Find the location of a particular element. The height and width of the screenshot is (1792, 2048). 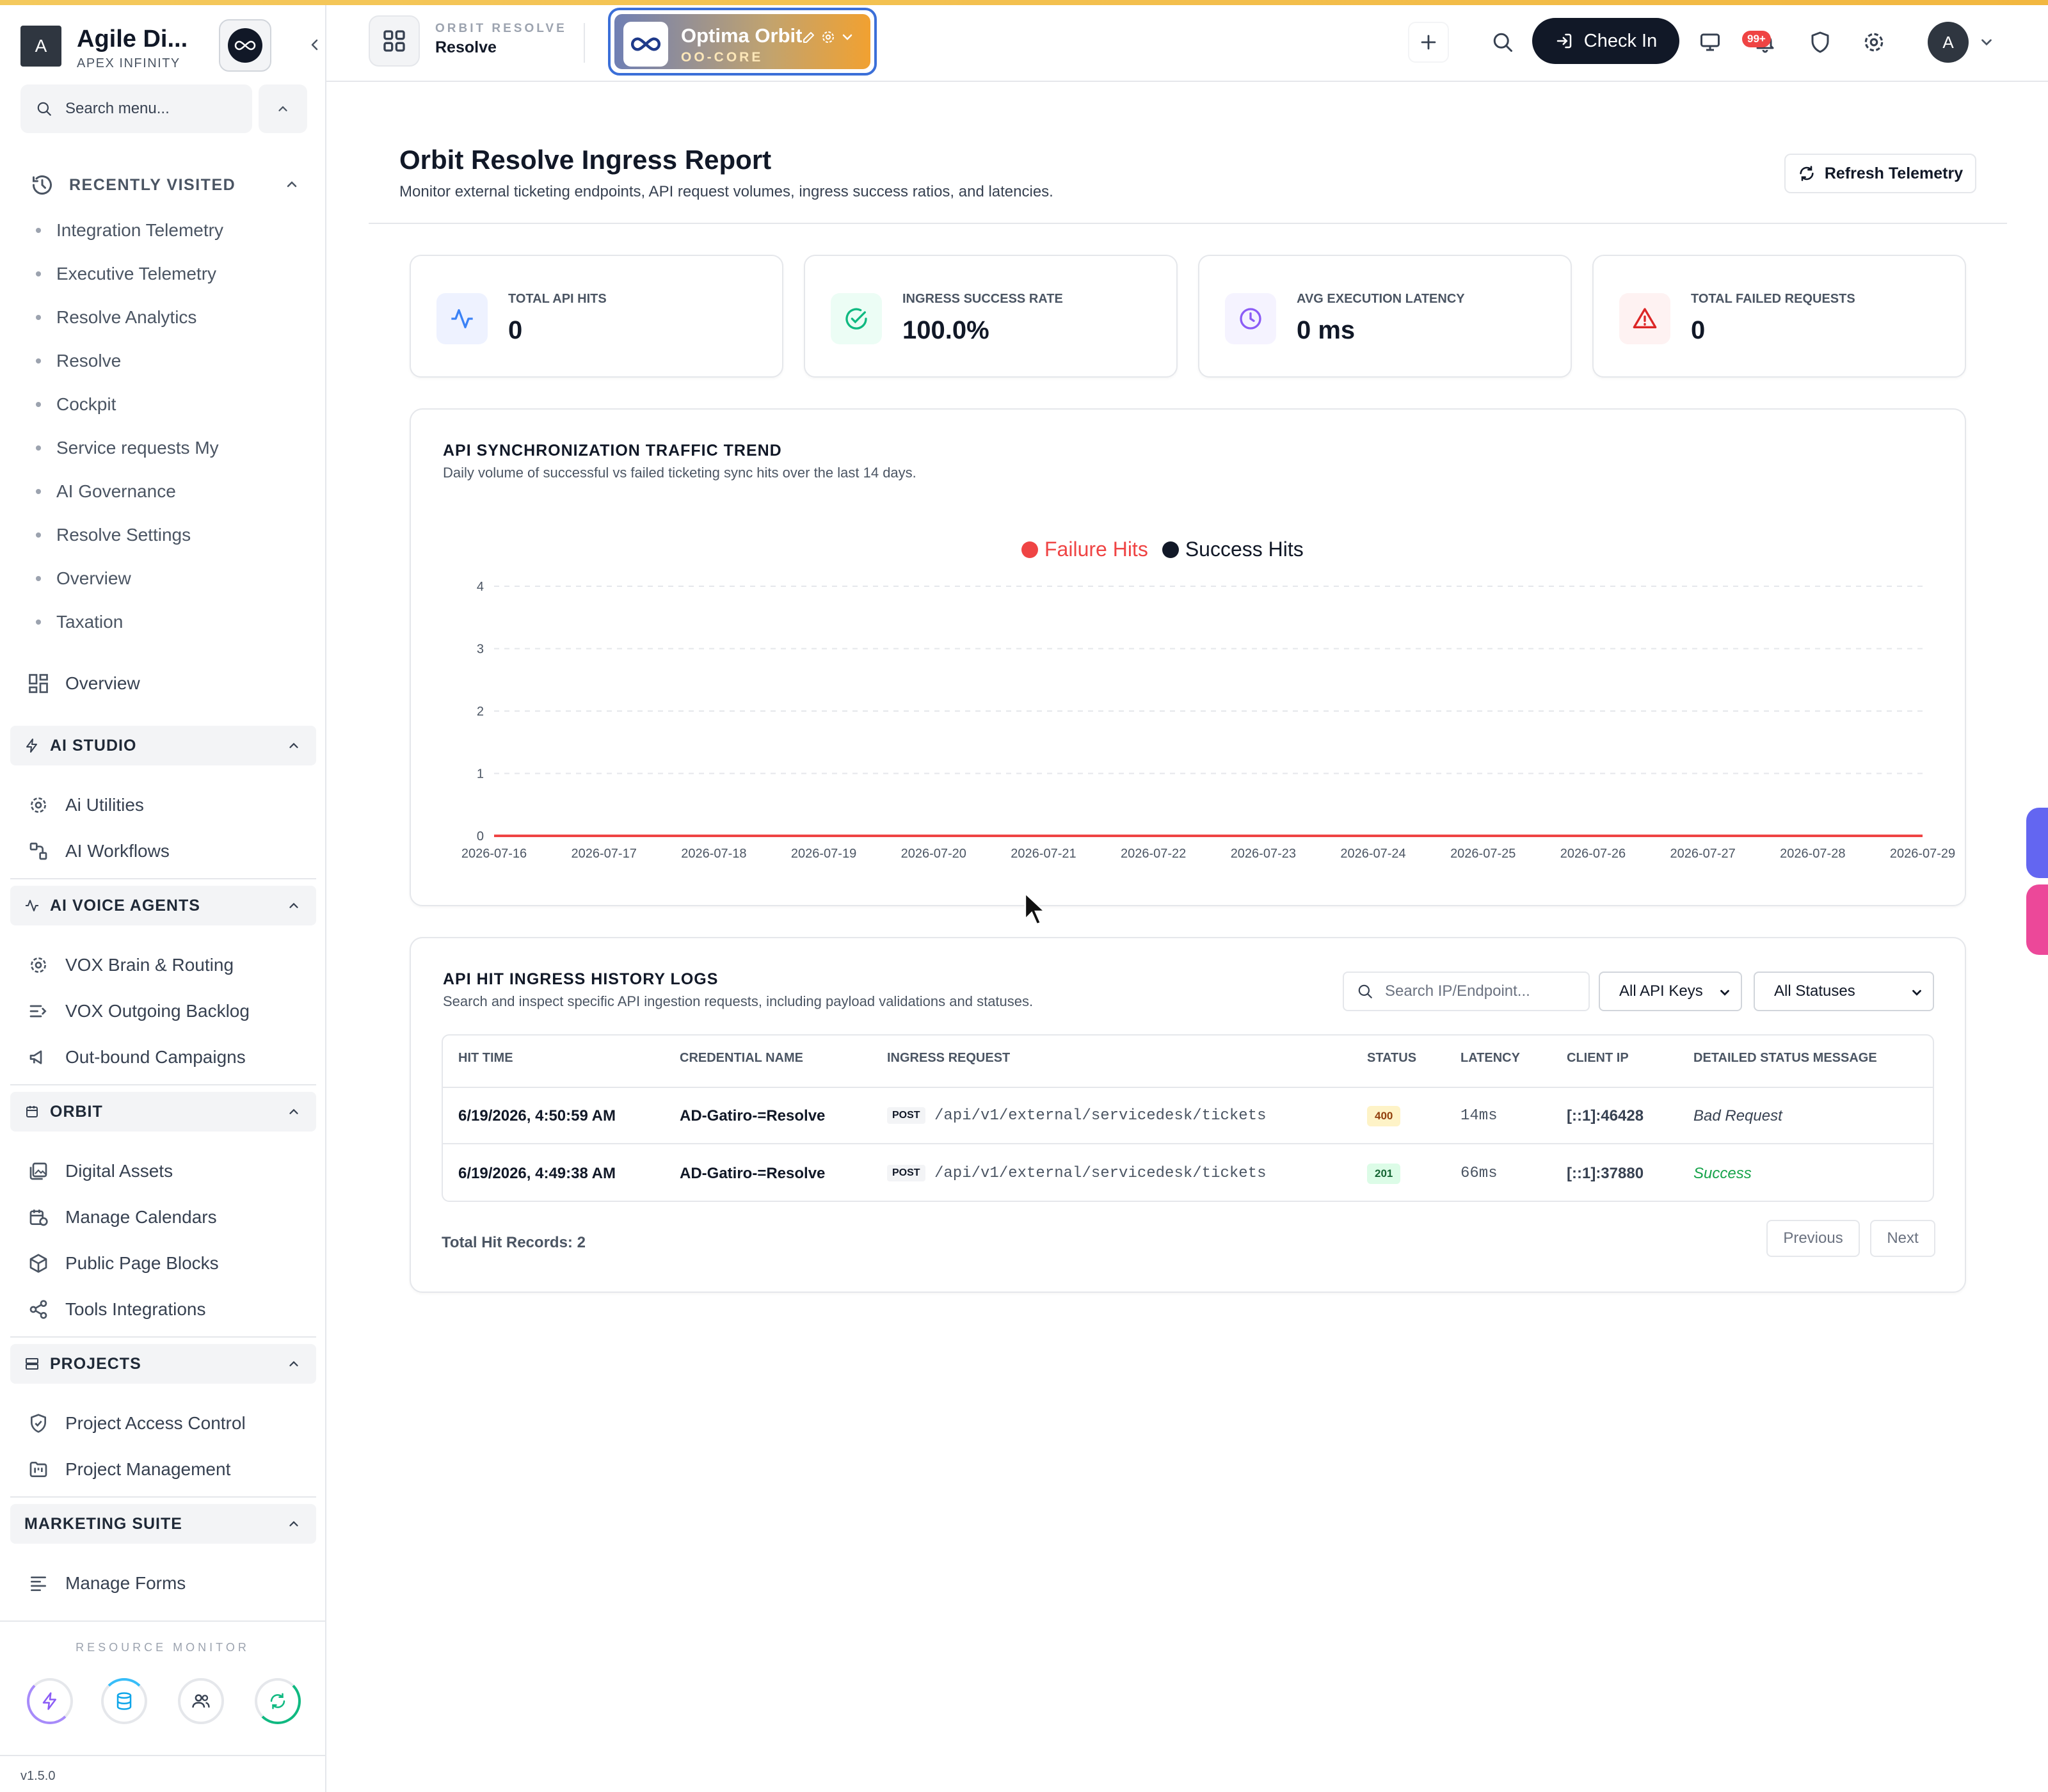

sidebar-item-project-management: Project Management is located at coordinates (166, 1469).